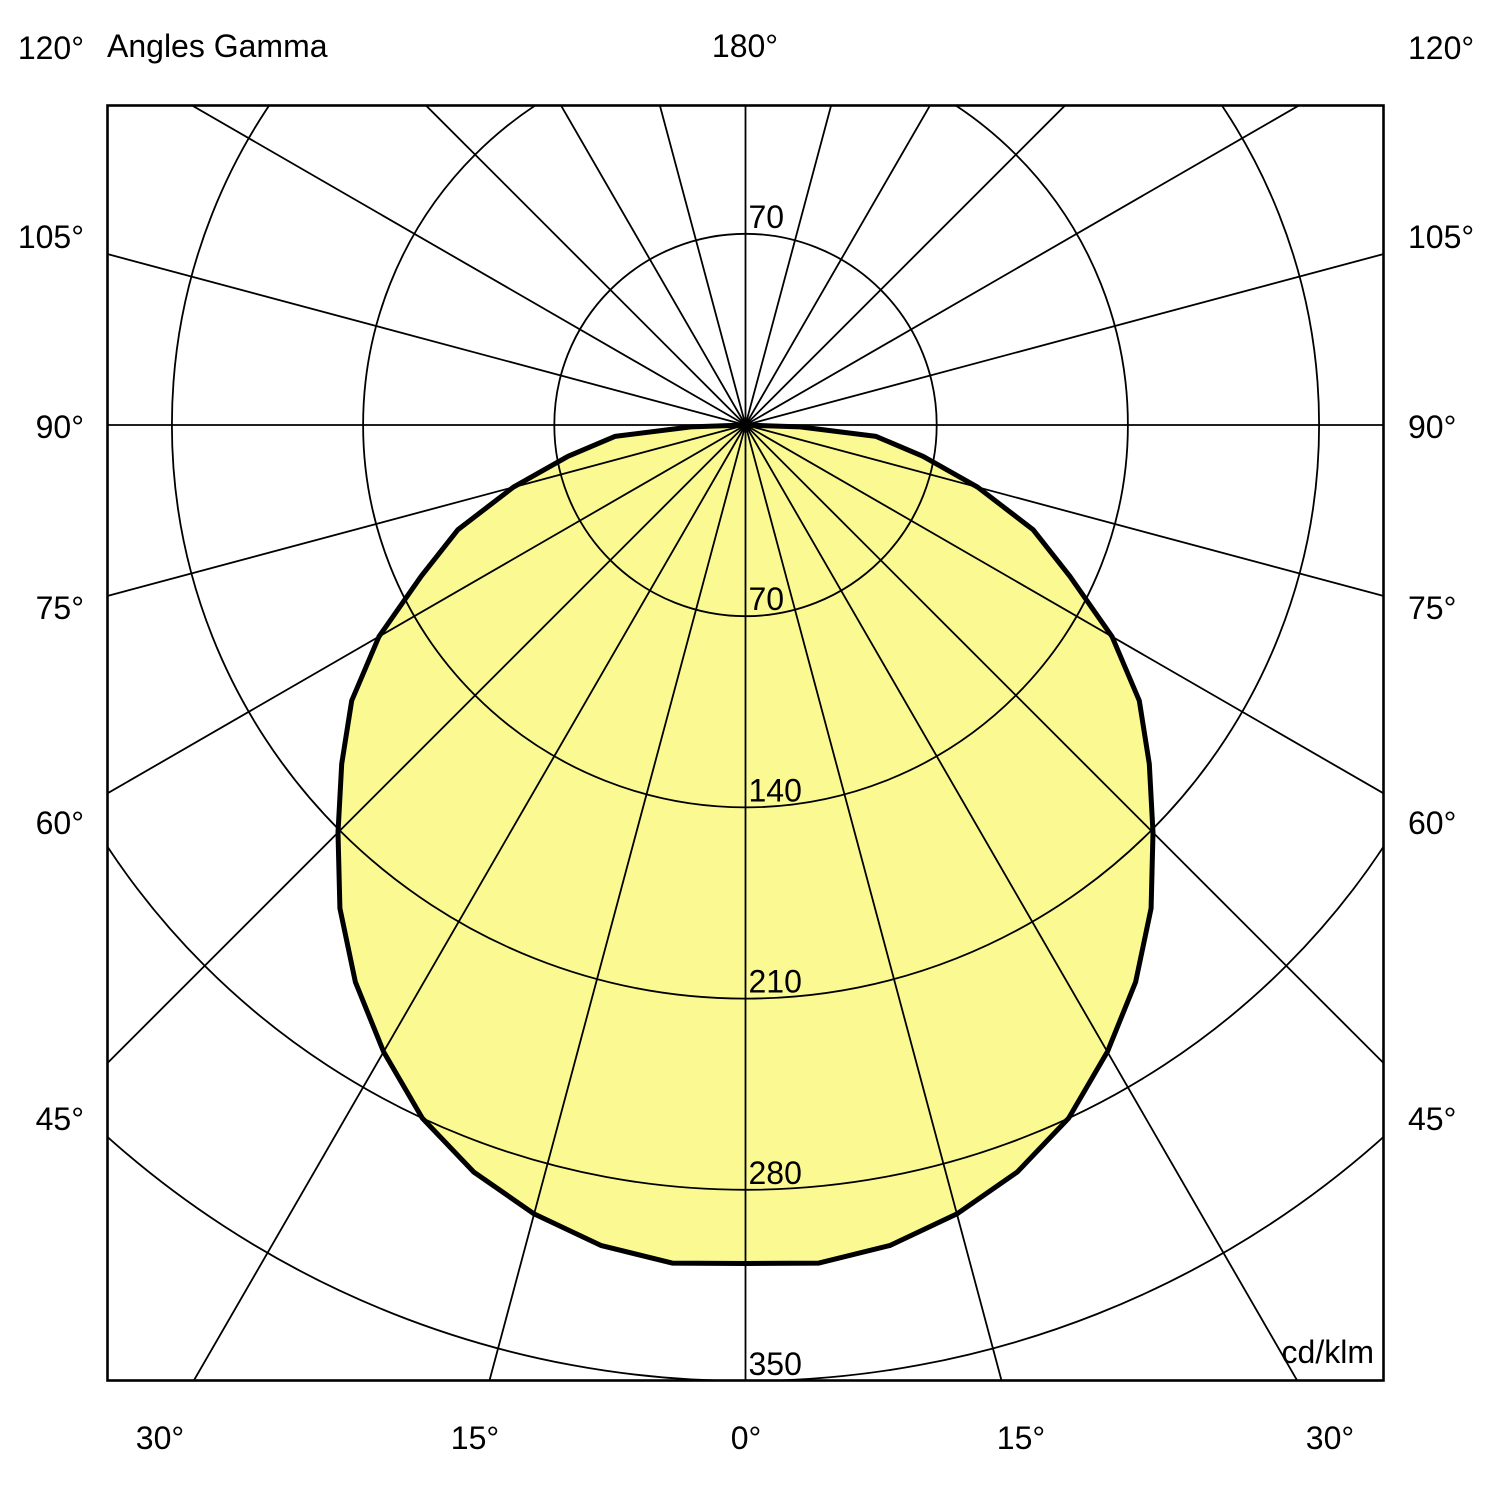 The width and height of the screenshot is (1490, 1490). What do you see at coordinates (1327, 1352) in the screenshot?
I see `unit-label: cd/klm` at bounding box center [1327, 1352].